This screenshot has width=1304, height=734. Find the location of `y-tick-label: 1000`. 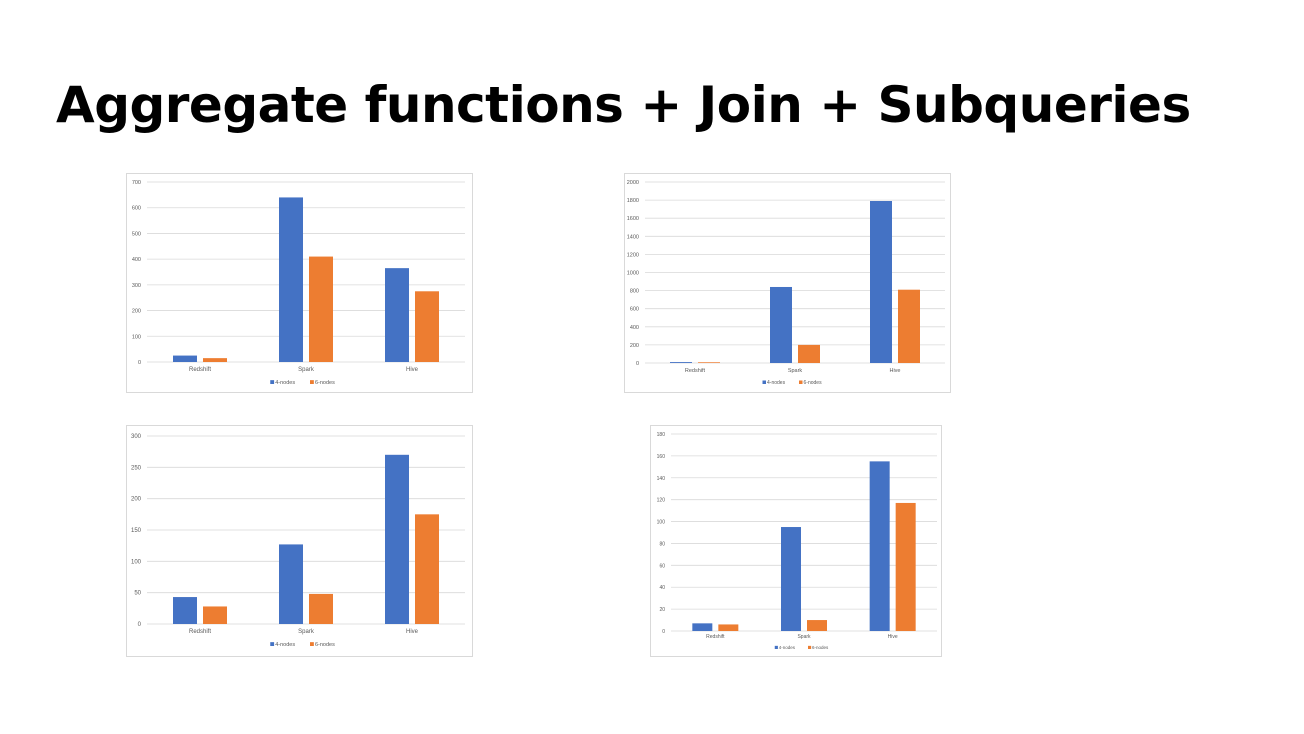

y-tick-label: 1000 is located at coordinates (633, 274).